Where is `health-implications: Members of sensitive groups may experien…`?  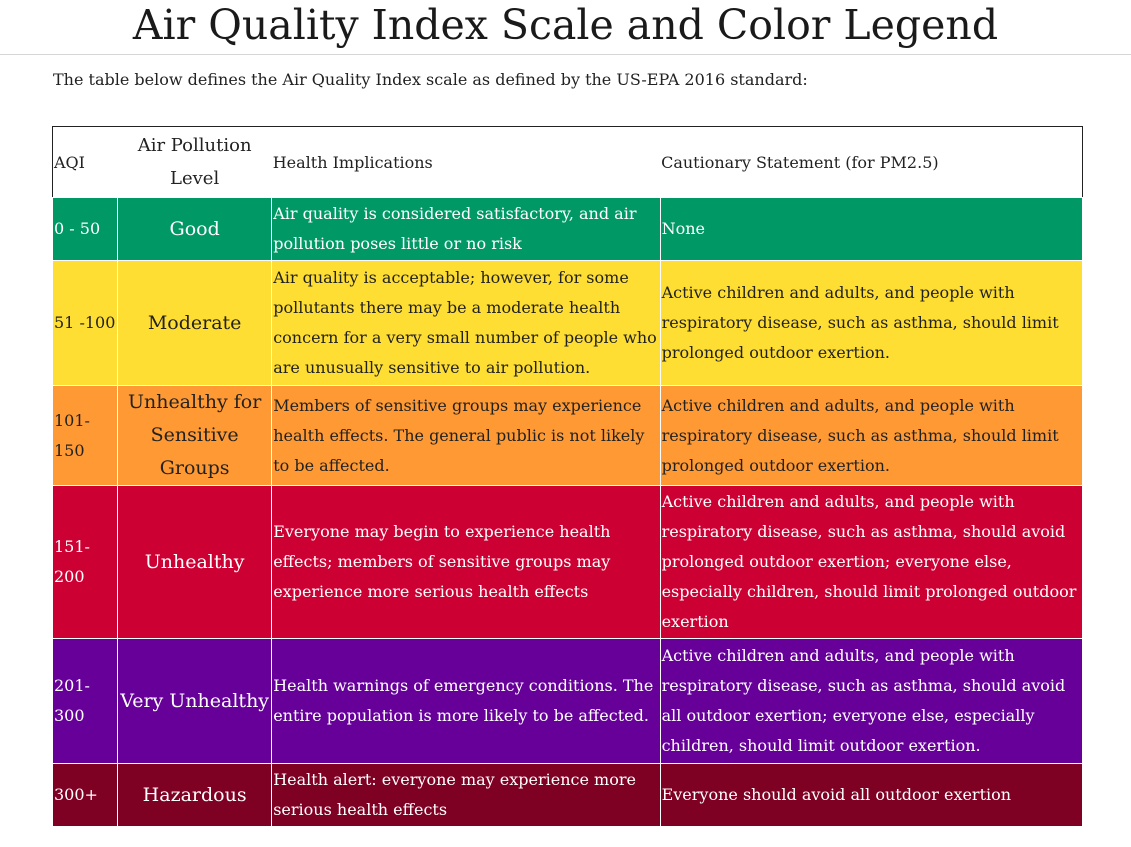
health-implications: Members of sensitive groups may experien… is located at coordinates (466, 435).